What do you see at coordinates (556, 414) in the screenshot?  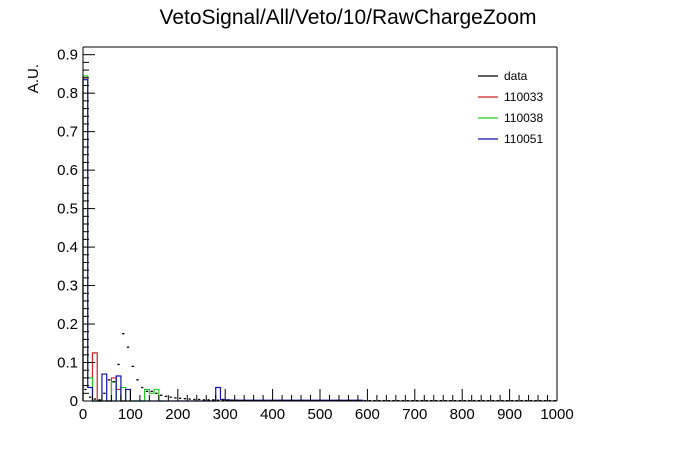 I see `x-tick-label: 1000` at bounding box center [556, 414].